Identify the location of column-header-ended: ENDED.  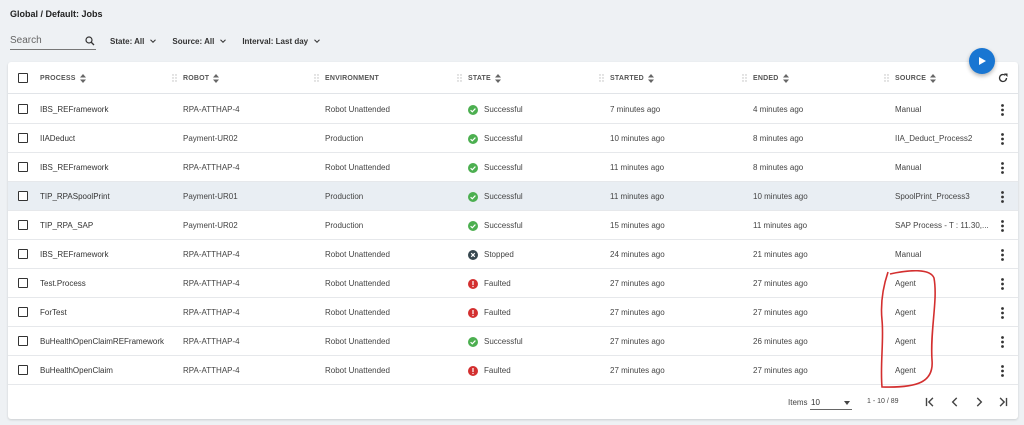
(765, 78).